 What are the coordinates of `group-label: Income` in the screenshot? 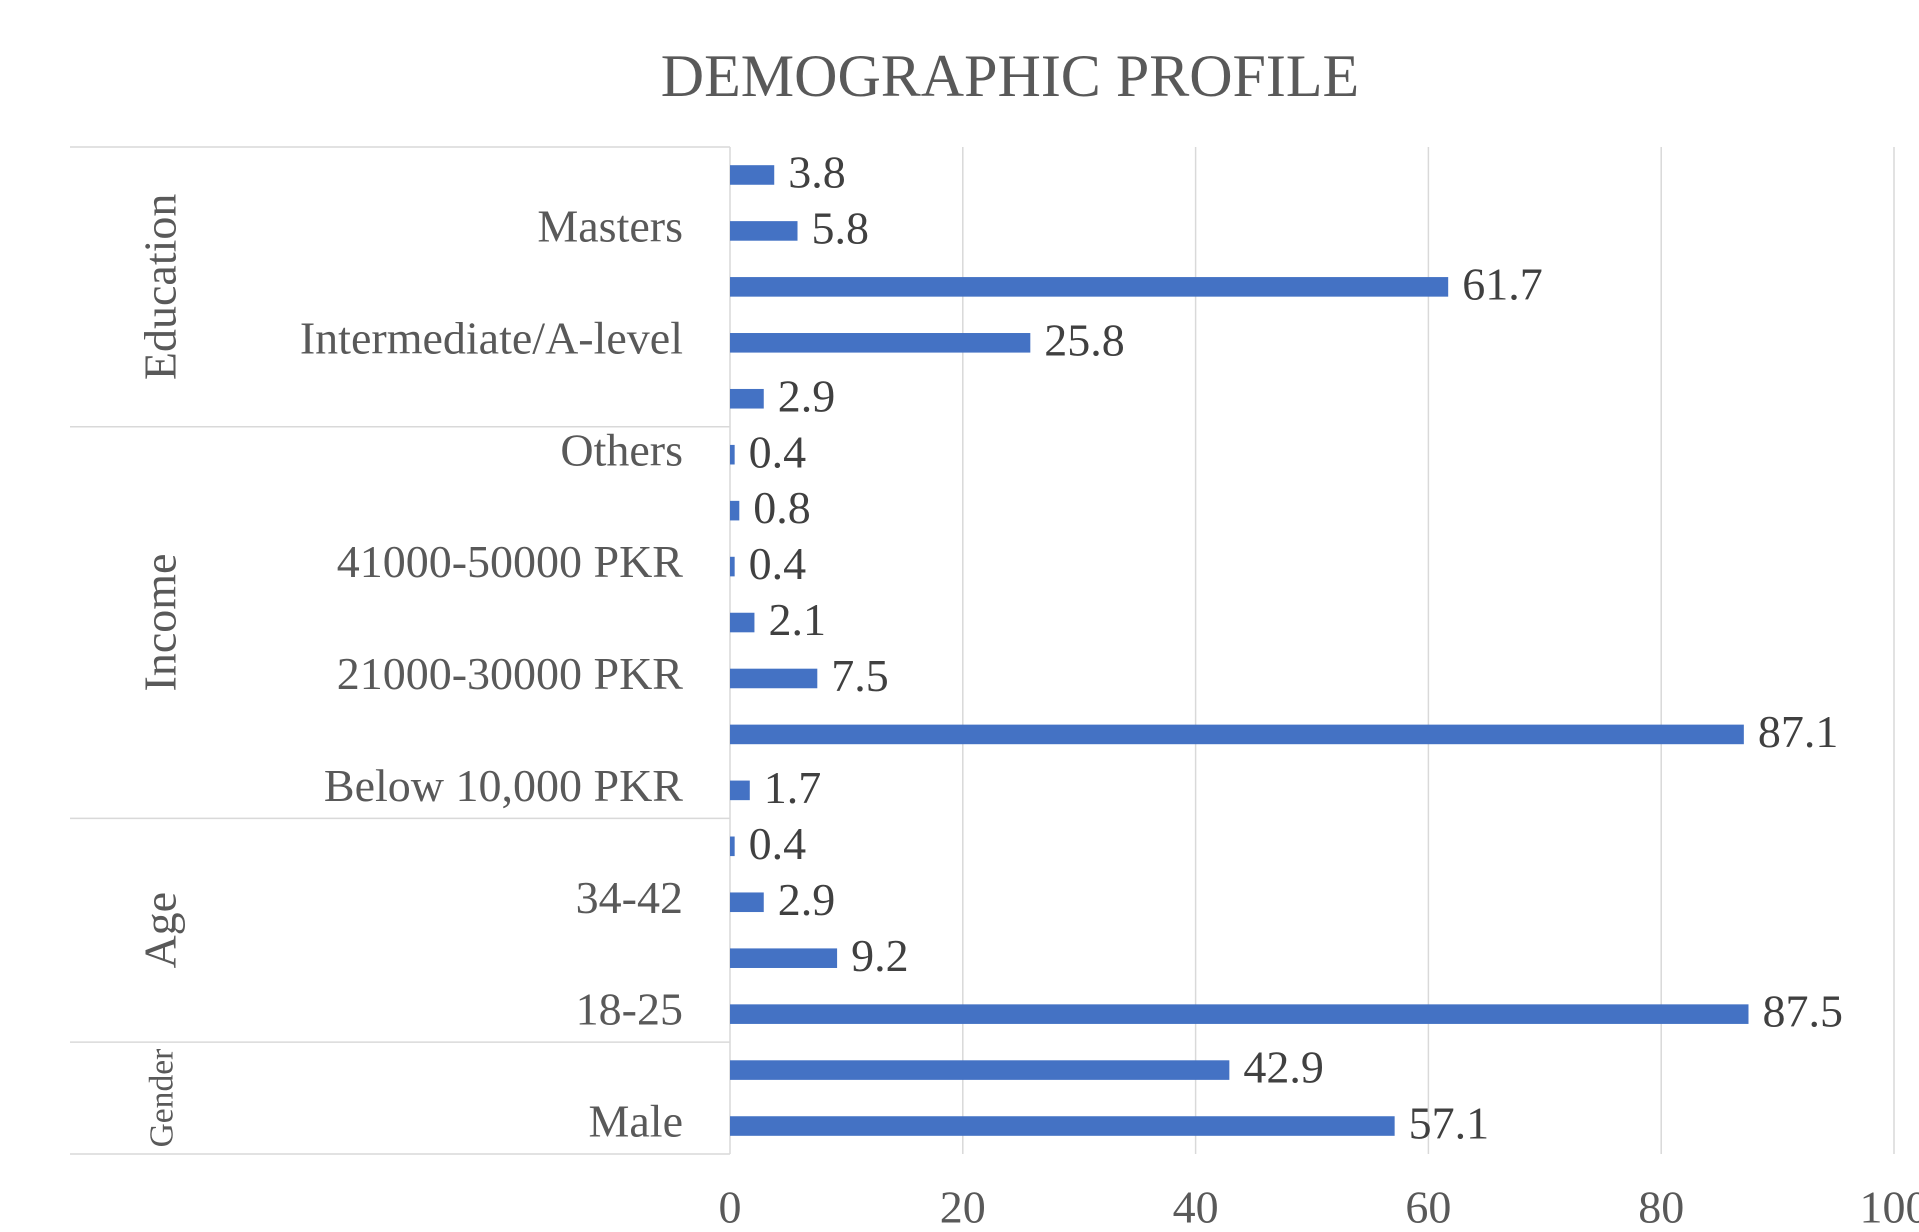 It's located at (160, 623).